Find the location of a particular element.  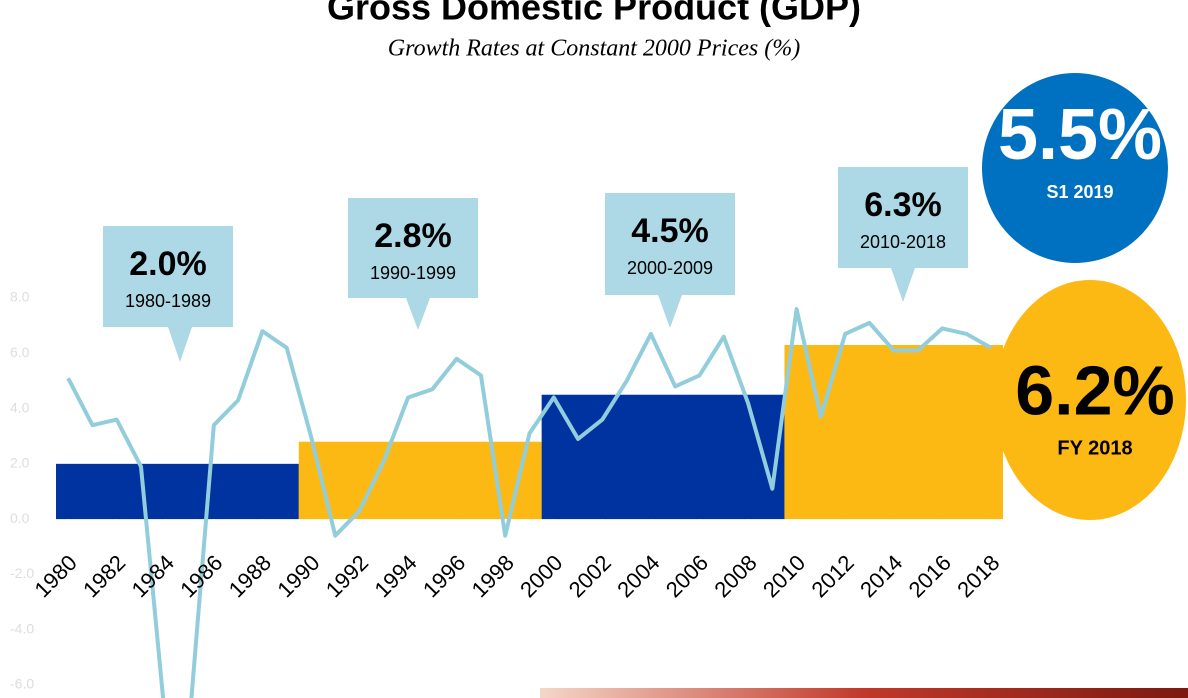

y-tick-label: 2.0 is located at coordinates (20, 463).